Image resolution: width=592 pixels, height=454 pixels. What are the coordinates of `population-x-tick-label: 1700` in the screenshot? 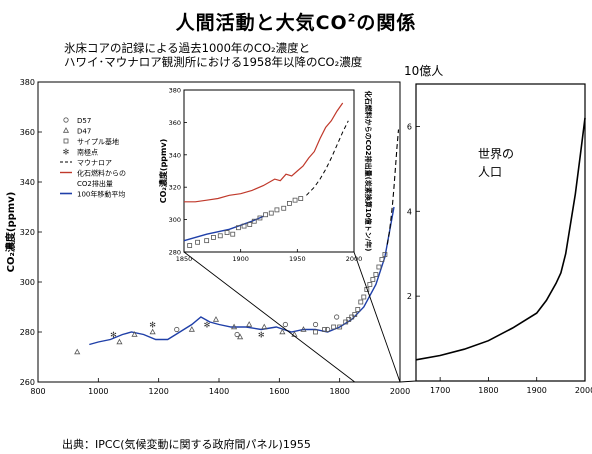 It's located at (440, 390).